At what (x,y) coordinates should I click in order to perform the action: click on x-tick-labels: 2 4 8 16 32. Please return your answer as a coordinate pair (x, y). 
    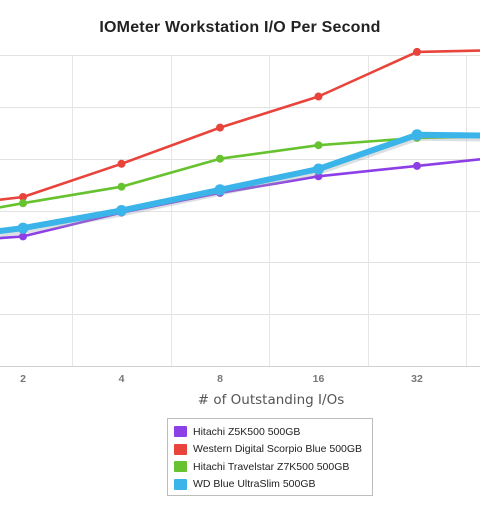
    Looking at the image, I should click on (221, 379).